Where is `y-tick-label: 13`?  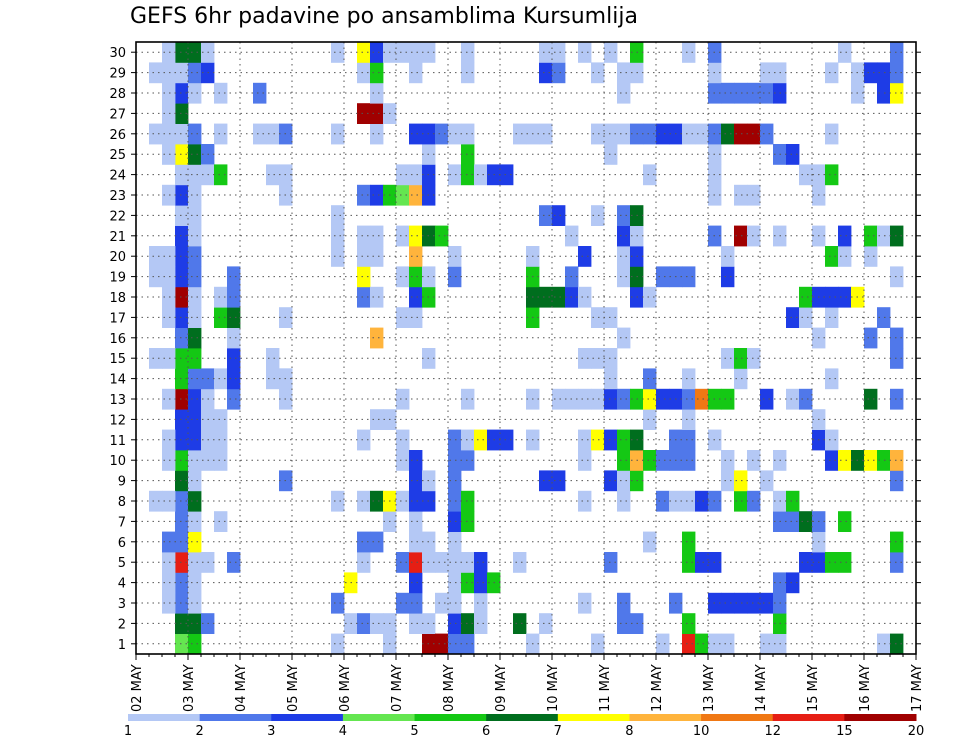 y-tick-label: 13 is located at coordinates (117, 400).